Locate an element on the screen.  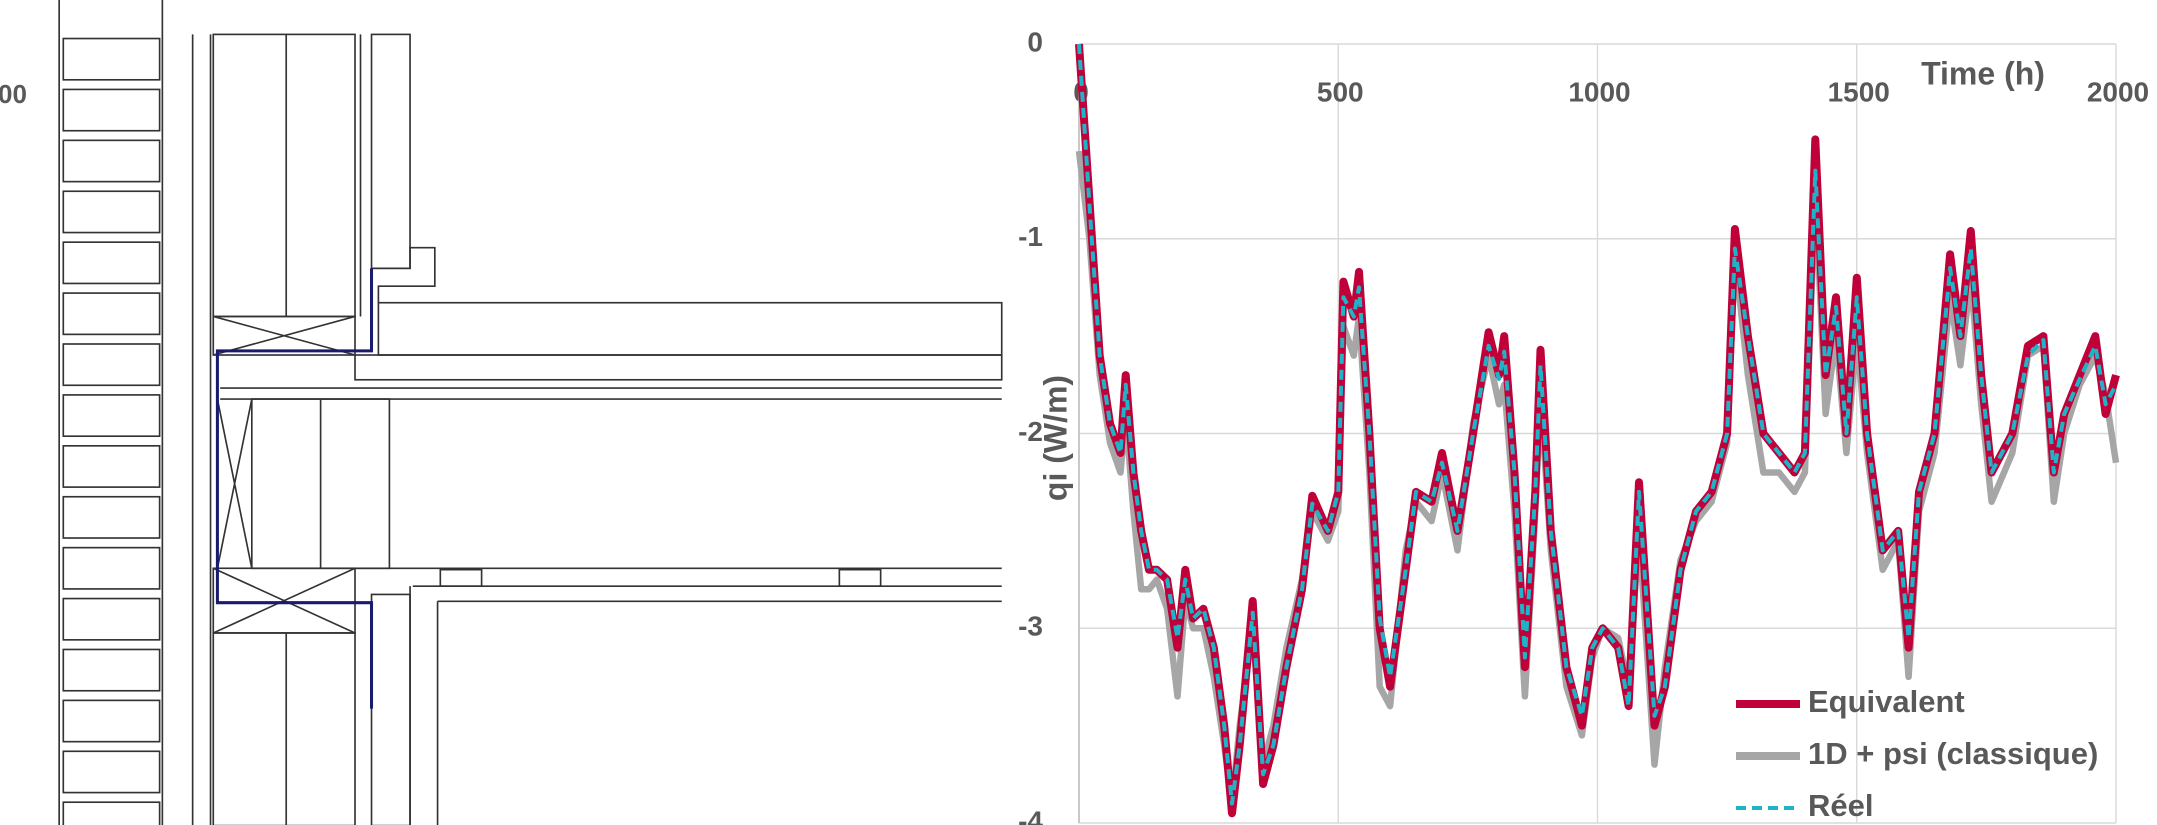
panel-label: 00 is located at coordinates (13, 94).